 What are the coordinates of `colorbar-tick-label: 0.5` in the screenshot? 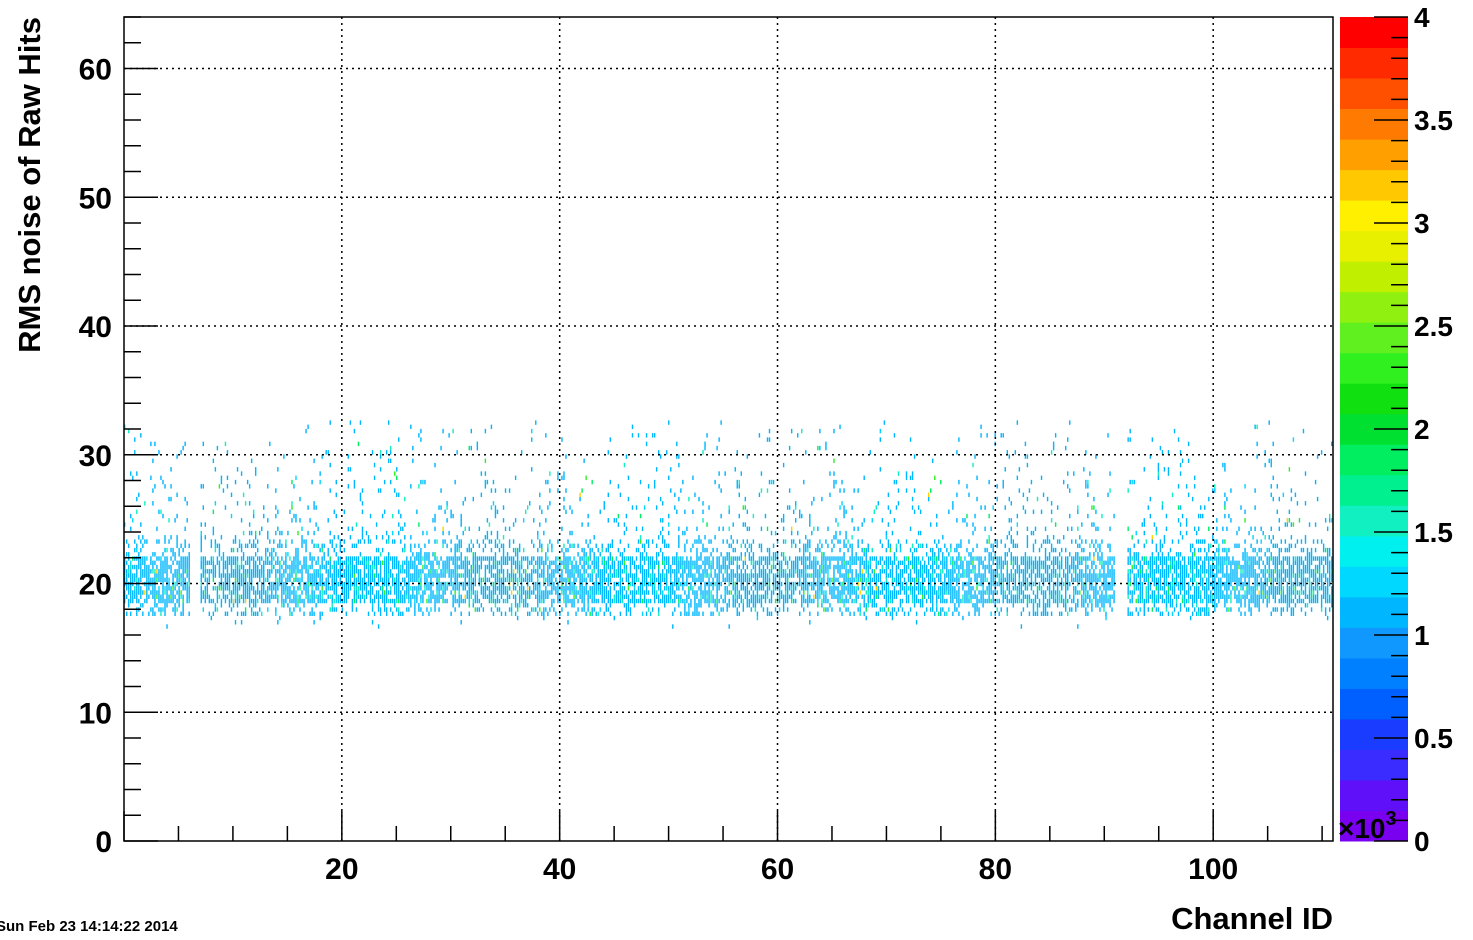 It's located at (1433, 738).